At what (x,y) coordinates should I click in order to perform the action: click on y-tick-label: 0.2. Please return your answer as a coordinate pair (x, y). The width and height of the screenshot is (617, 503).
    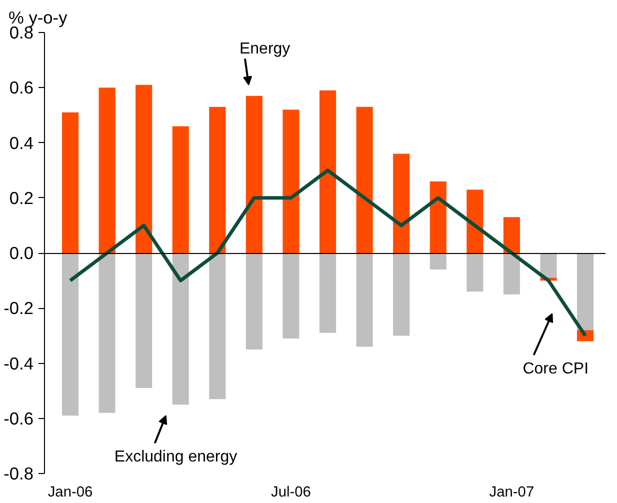
    Looking at the image, I should click on (21, 198).